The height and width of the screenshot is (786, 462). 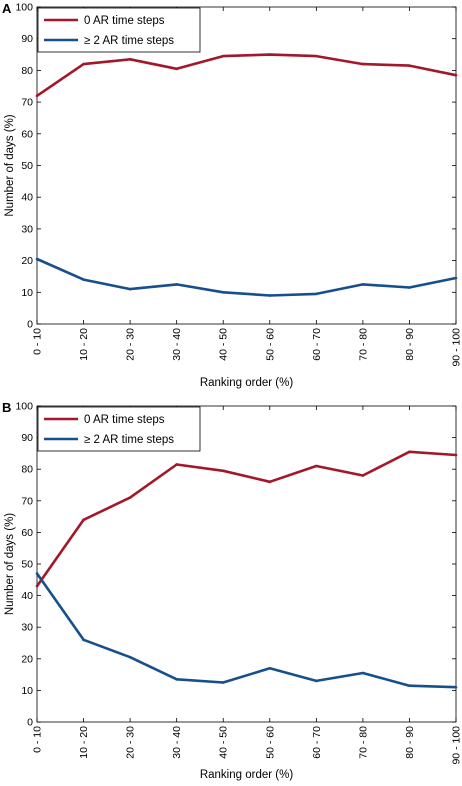 What do you see at coordinates (246, 75) in the screenshot?
I see `series-line-zero-ar` at bounding box center [246, 75].